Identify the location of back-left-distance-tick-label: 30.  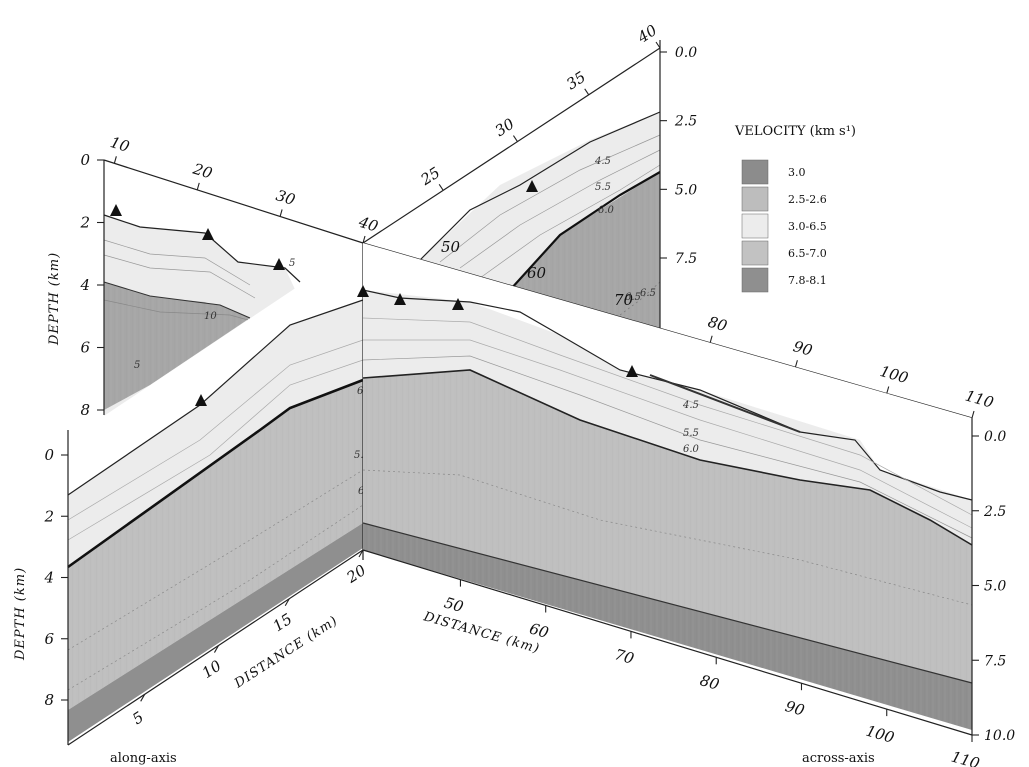
(286, 197).